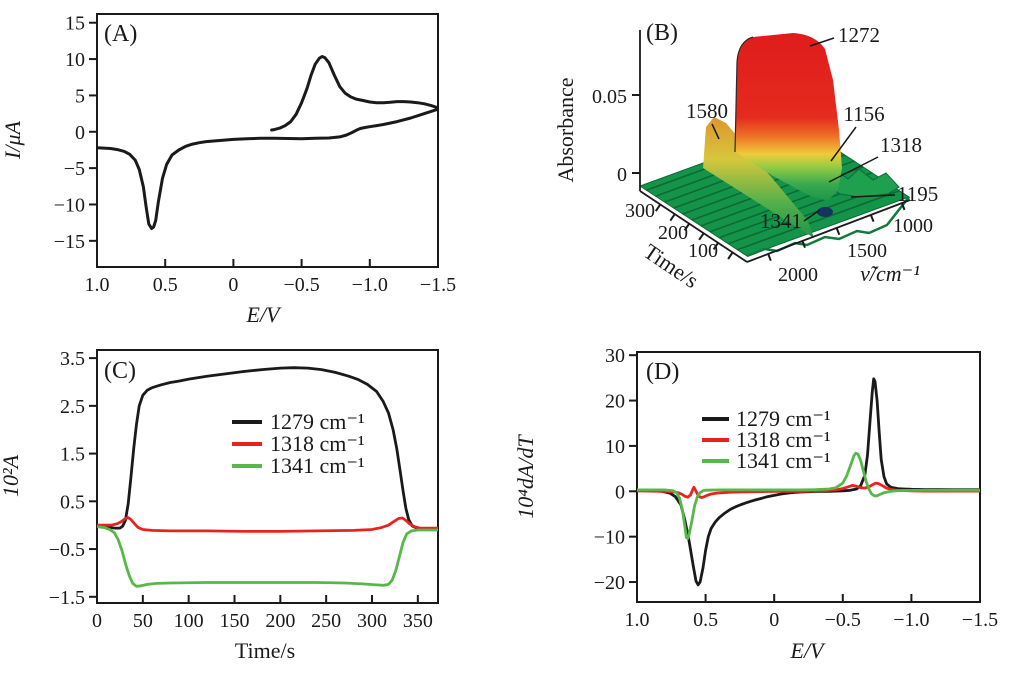 This screenshot has height=677, width=1015. I want to click on z-tick-label: 0.05, so click(609, 97).